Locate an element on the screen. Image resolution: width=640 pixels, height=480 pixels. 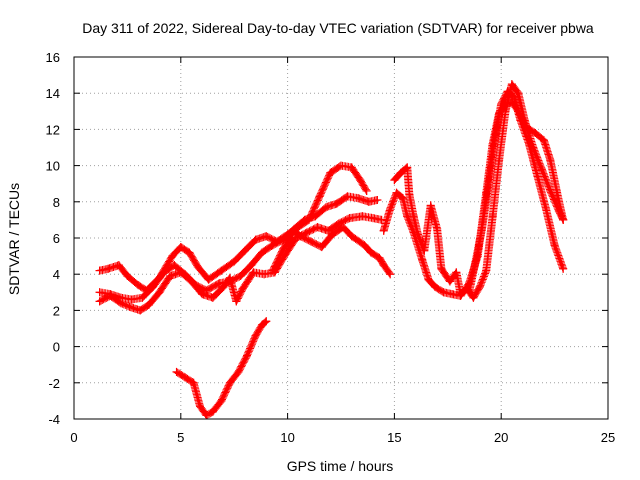
y-tick-label: 8 is located at coordinates (56, 202).